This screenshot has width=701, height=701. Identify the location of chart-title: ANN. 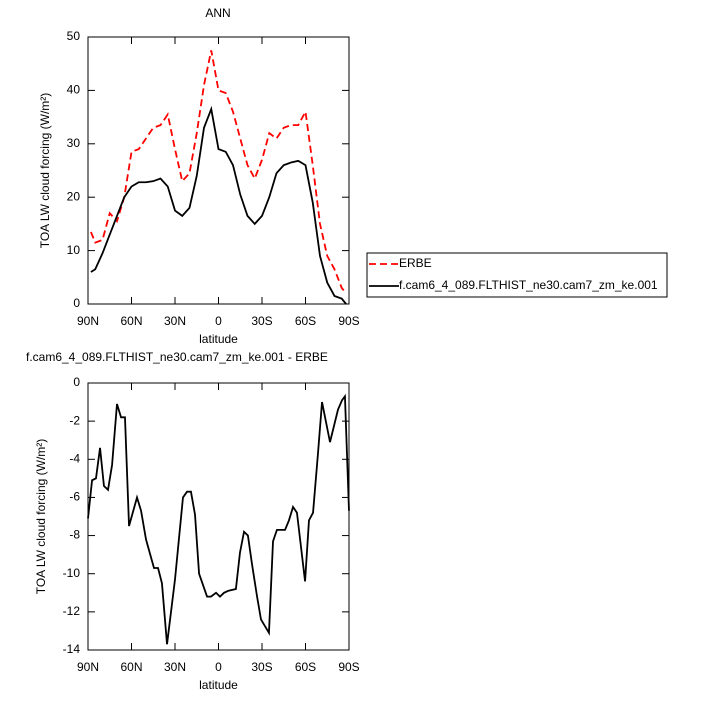
(217, 13).